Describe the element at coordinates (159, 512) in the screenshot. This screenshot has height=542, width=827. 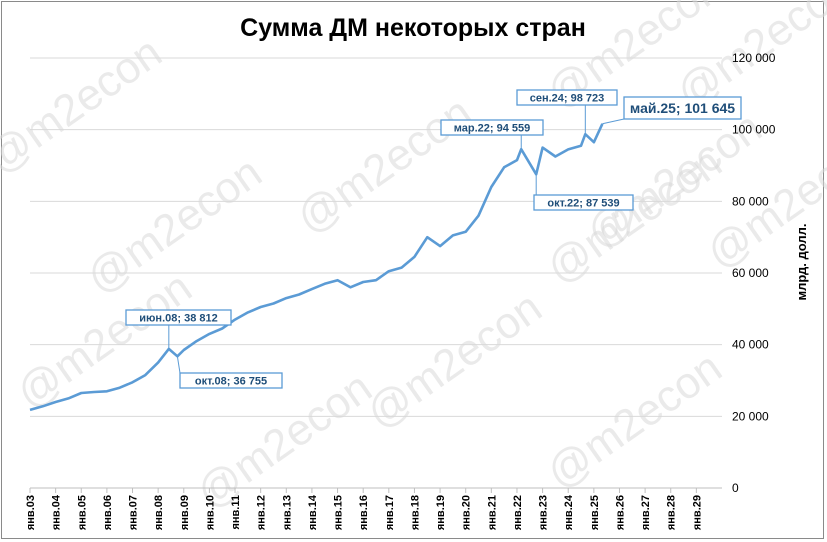
I see `x-tick-label: янв.08` at that location.